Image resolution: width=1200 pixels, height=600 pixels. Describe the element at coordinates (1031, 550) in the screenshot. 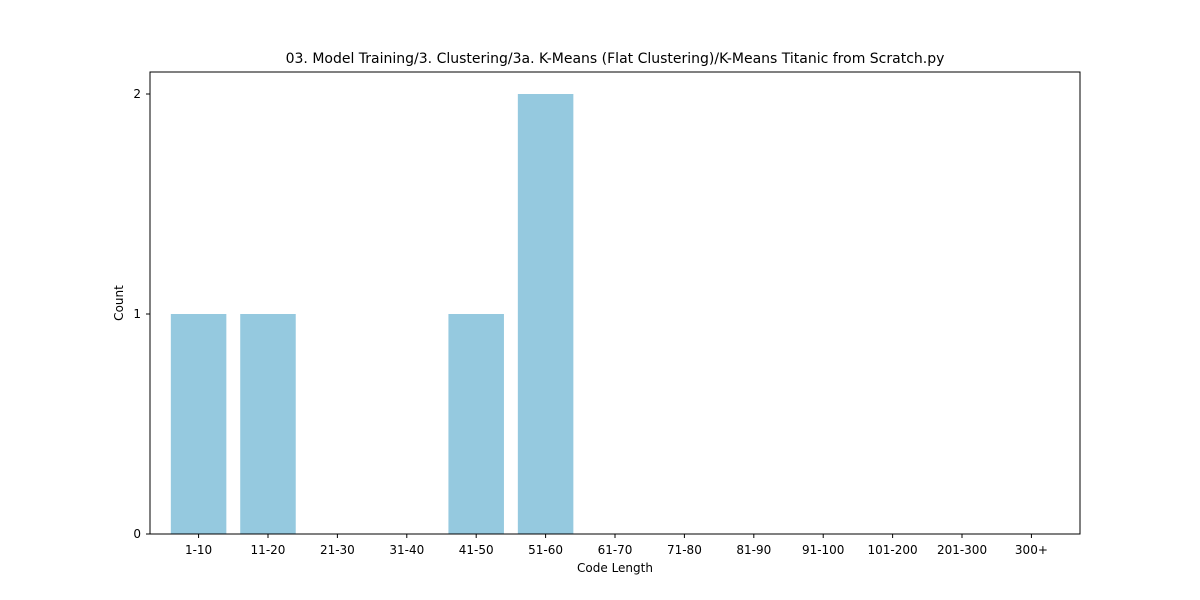

I see `x-tick-label: 300+` at that location.